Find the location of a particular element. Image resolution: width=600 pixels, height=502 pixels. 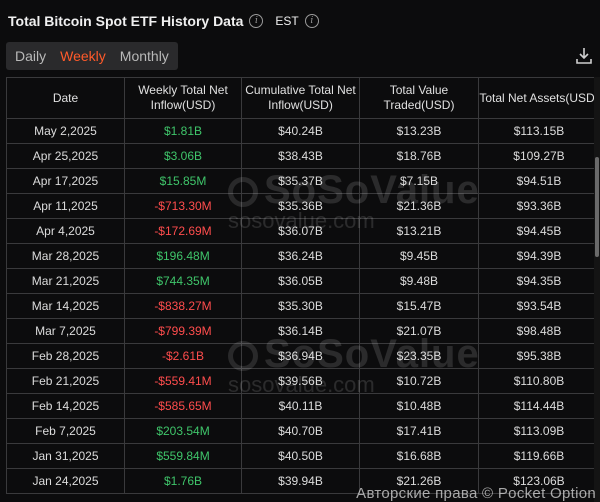

cumulative-inflow-cell: $36.24B is located at coordinates (300, 256).